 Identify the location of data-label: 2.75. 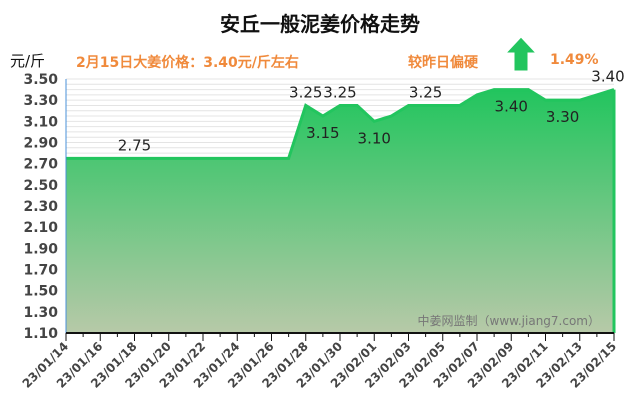
(134, 145).